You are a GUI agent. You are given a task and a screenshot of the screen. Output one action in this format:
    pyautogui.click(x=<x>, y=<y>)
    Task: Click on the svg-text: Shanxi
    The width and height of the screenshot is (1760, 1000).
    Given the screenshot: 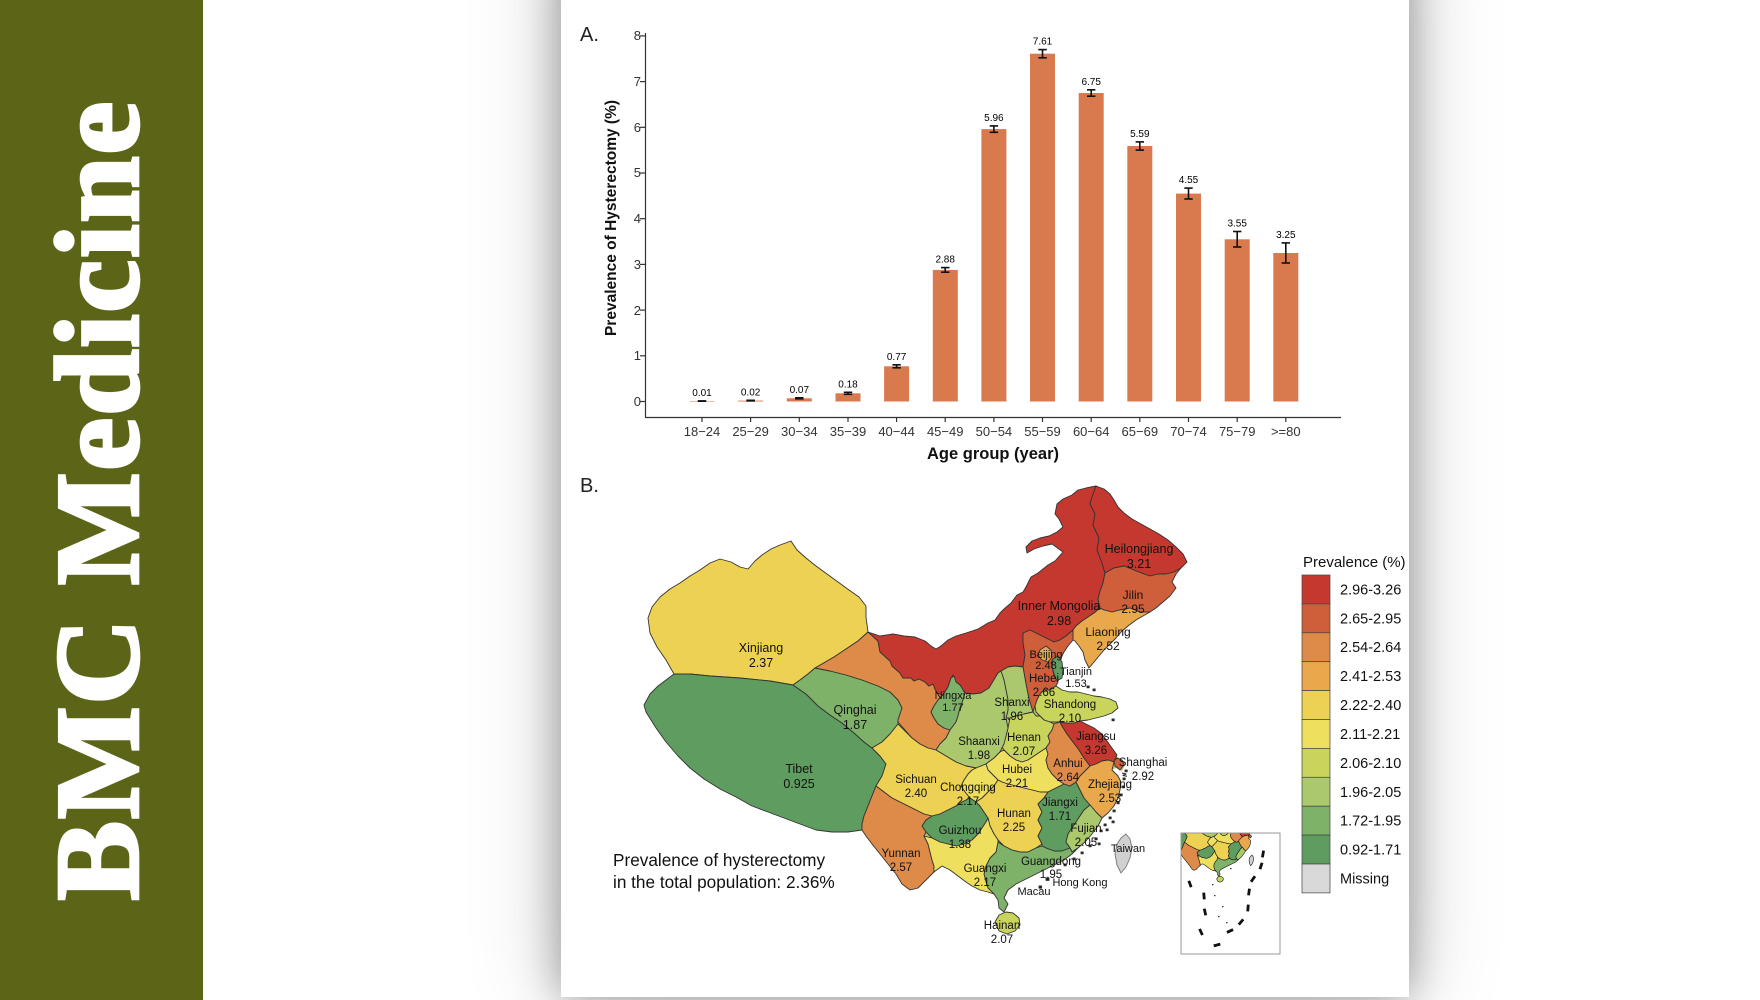 What is the action you would take?
    pyautogui.click(x=1011, y=703)
    